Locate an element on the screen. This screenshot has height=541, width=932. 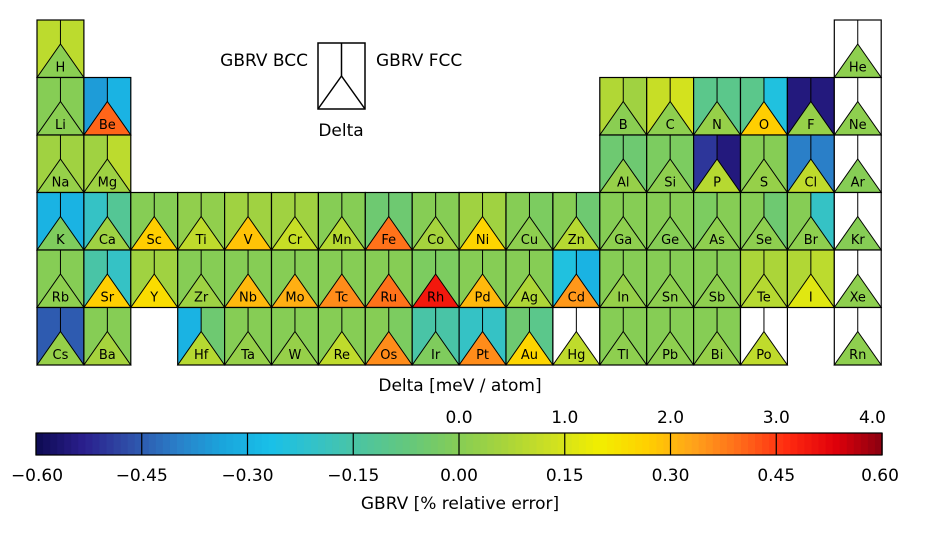
colorbar-error-tick-label: 0.30 is located at coordinates (671, 476).